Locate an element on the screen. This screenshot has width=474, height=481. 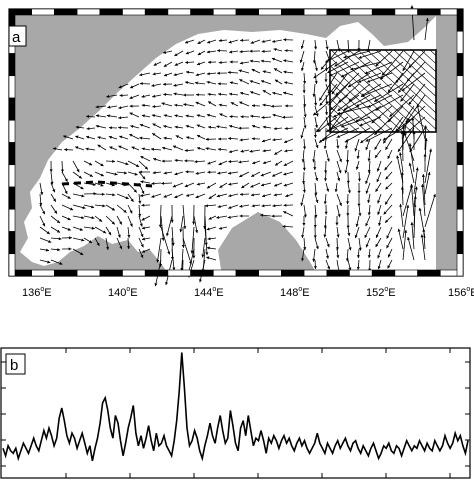
lon-tick-label: 140oE is located at coordinates (123, 292).